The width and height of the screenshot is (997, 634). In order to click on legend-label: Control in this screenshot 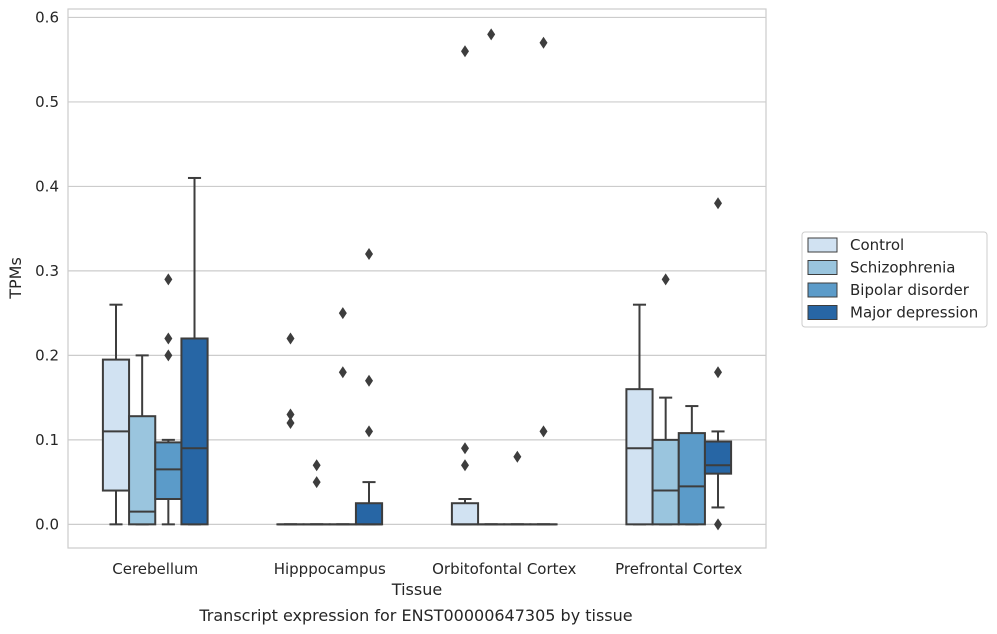, I will do `click(877, 245)`.